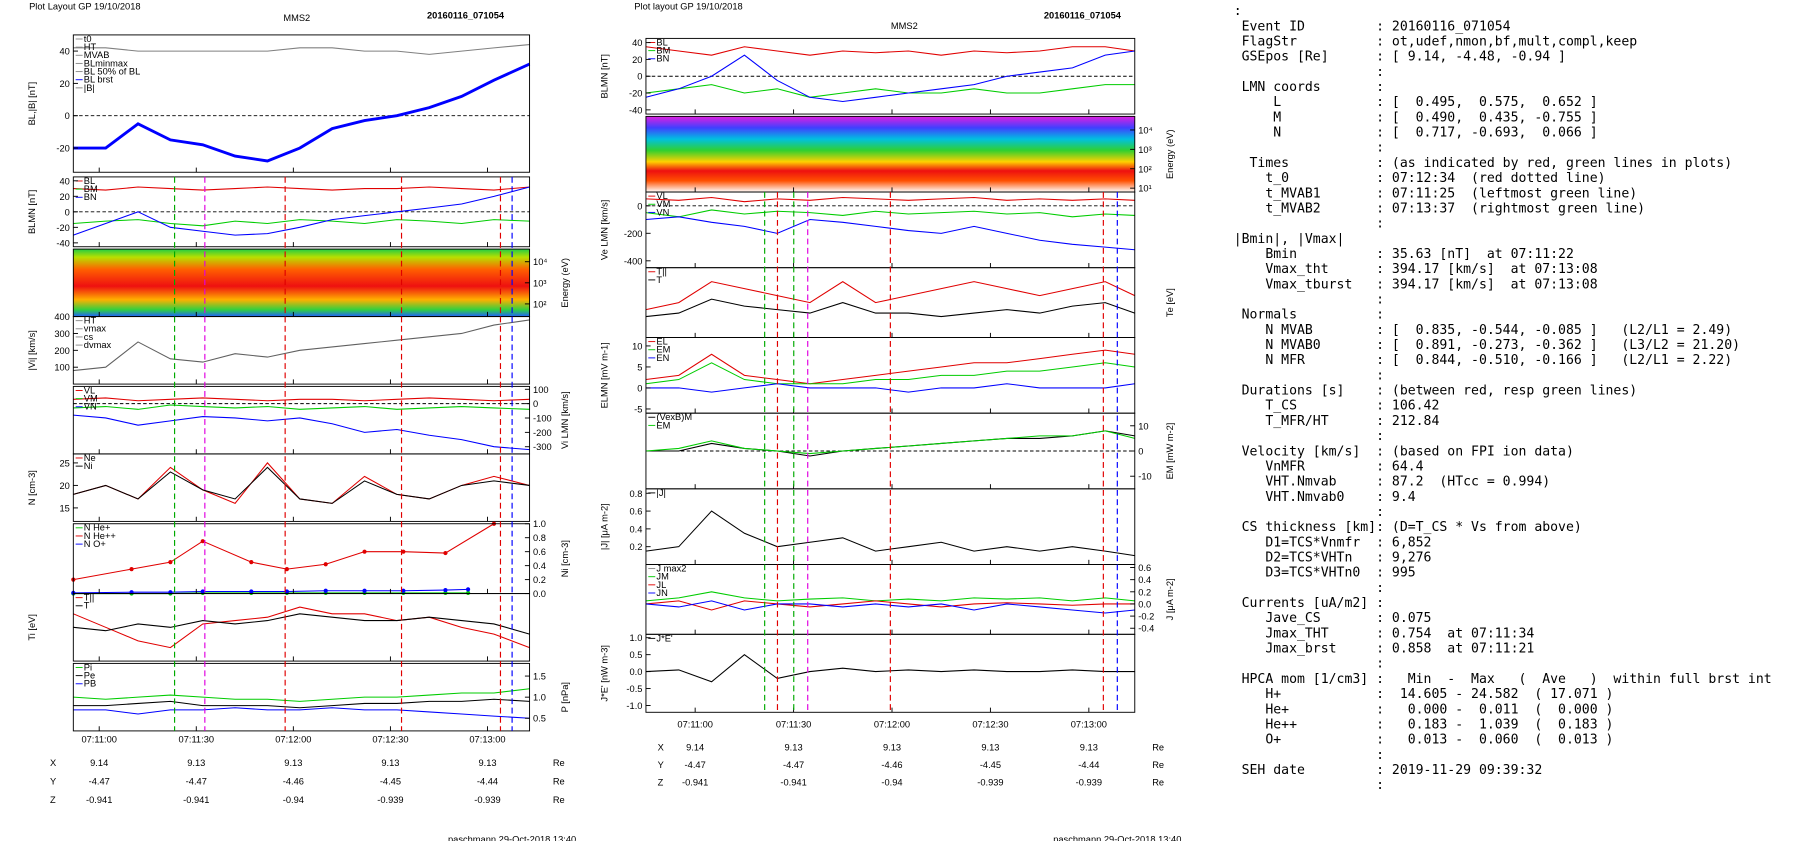  Describe the element at coordinates (1400, 57) in the screenshot. I see `info-line: GSEpos [Re] : [ 9.14, -4.48, -0.94 ]` at that location.